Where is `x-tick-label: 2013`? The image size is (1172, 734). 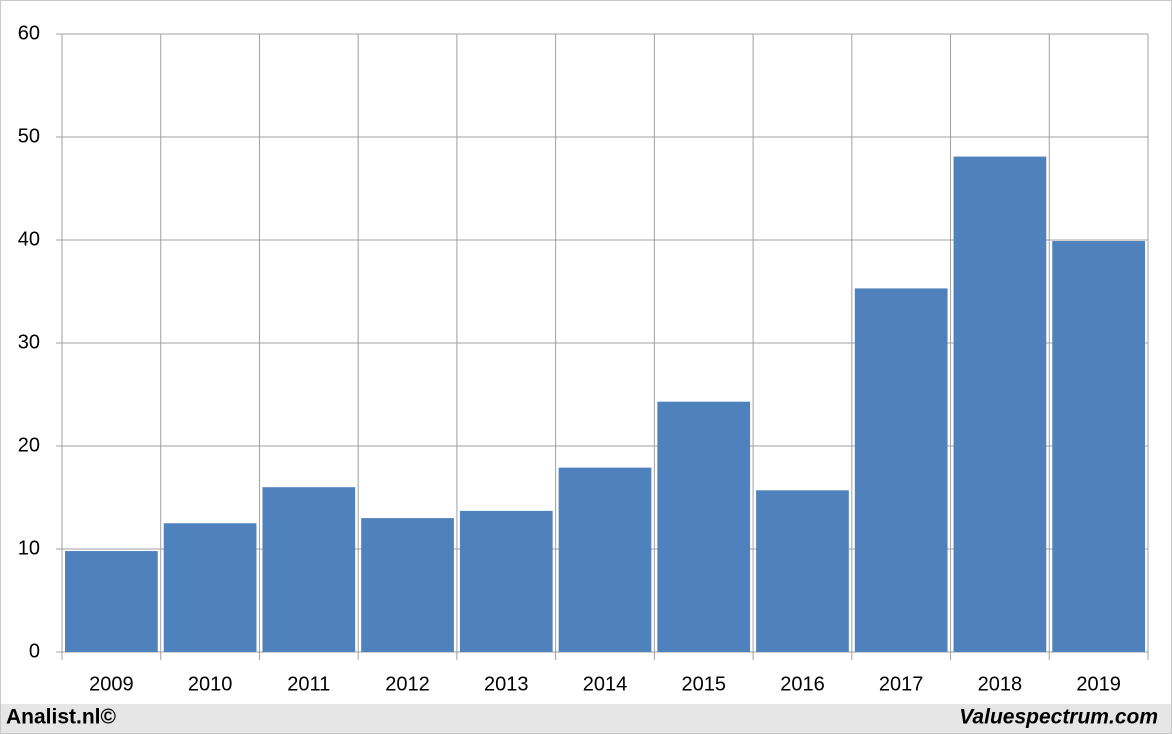
x-tick-label: 2013 is located at coordinates (506, 684).